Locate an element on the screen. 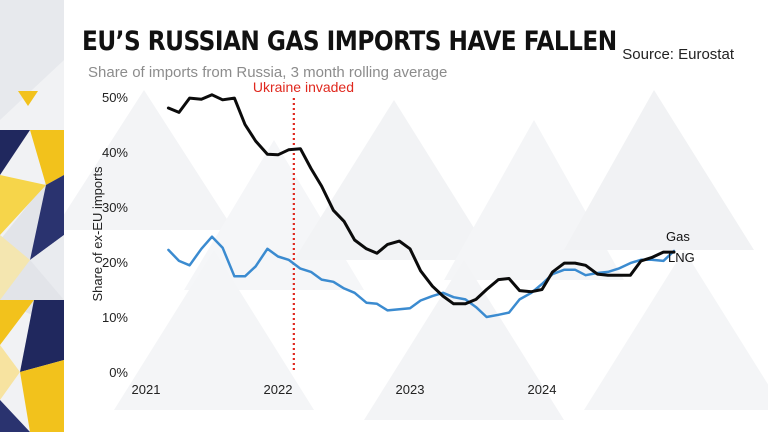 The width and height of the screenshot is (768, 432). decorative-side-strip is located at coordinates (32, 216).